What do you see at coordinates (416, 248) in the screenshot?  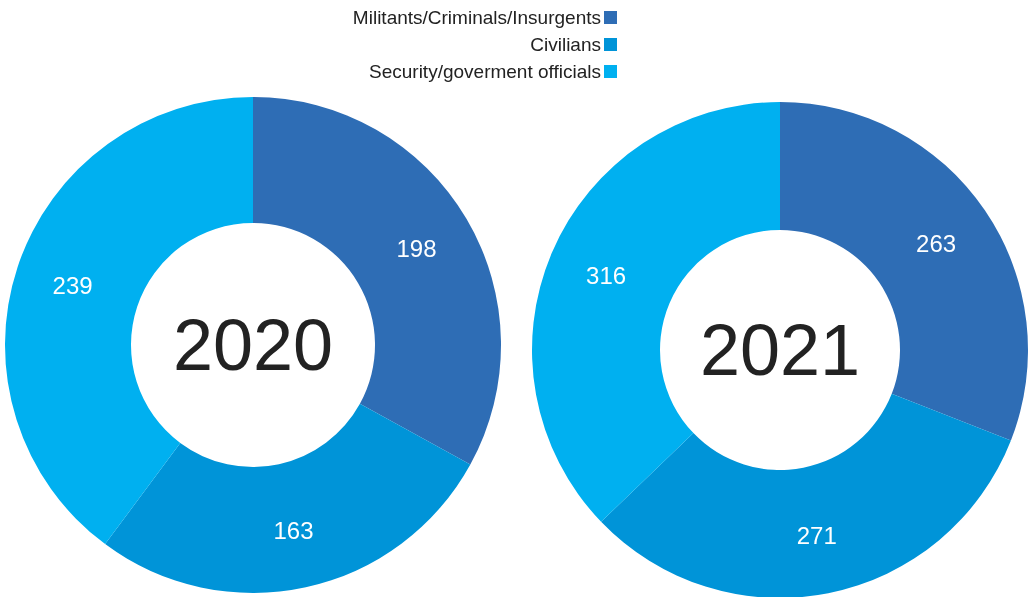 I see `data-label: 198` at bounding box center [416, 248].